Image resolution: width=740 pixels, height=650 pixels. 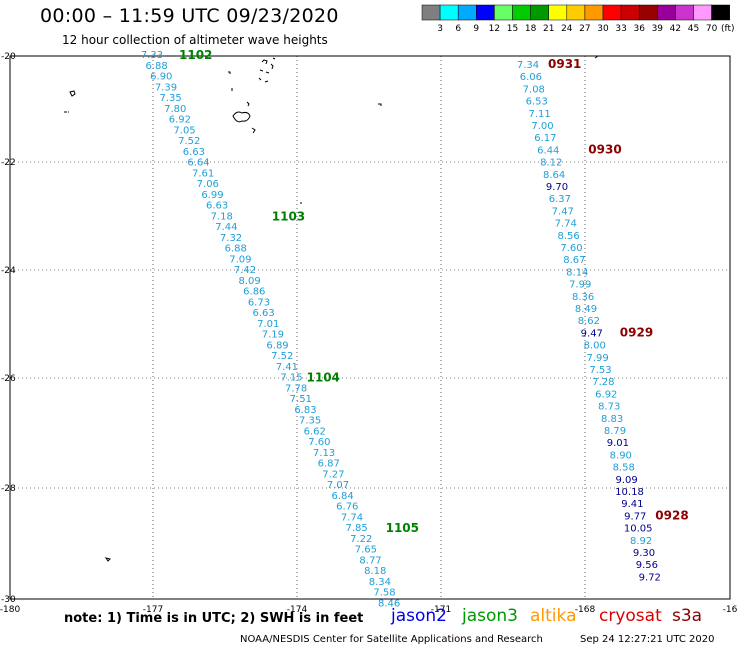 What do you see at coordinates (728, 29) in the screenshot?
I see `legend-unit: (ft)` at bounding box center [728, 29].